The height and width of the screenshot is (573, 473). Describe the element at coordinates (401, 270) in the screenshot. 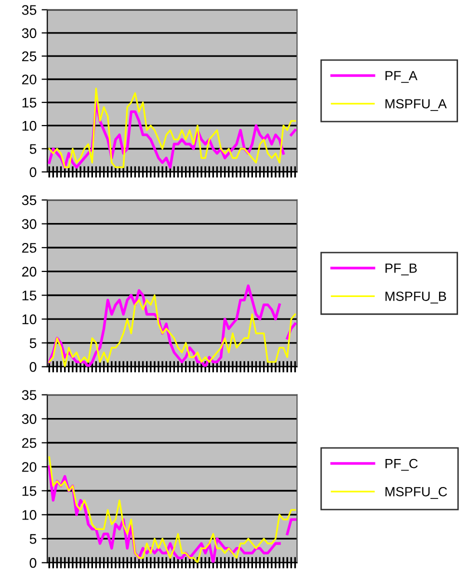

I see `legend-label: PF_B` at that location.